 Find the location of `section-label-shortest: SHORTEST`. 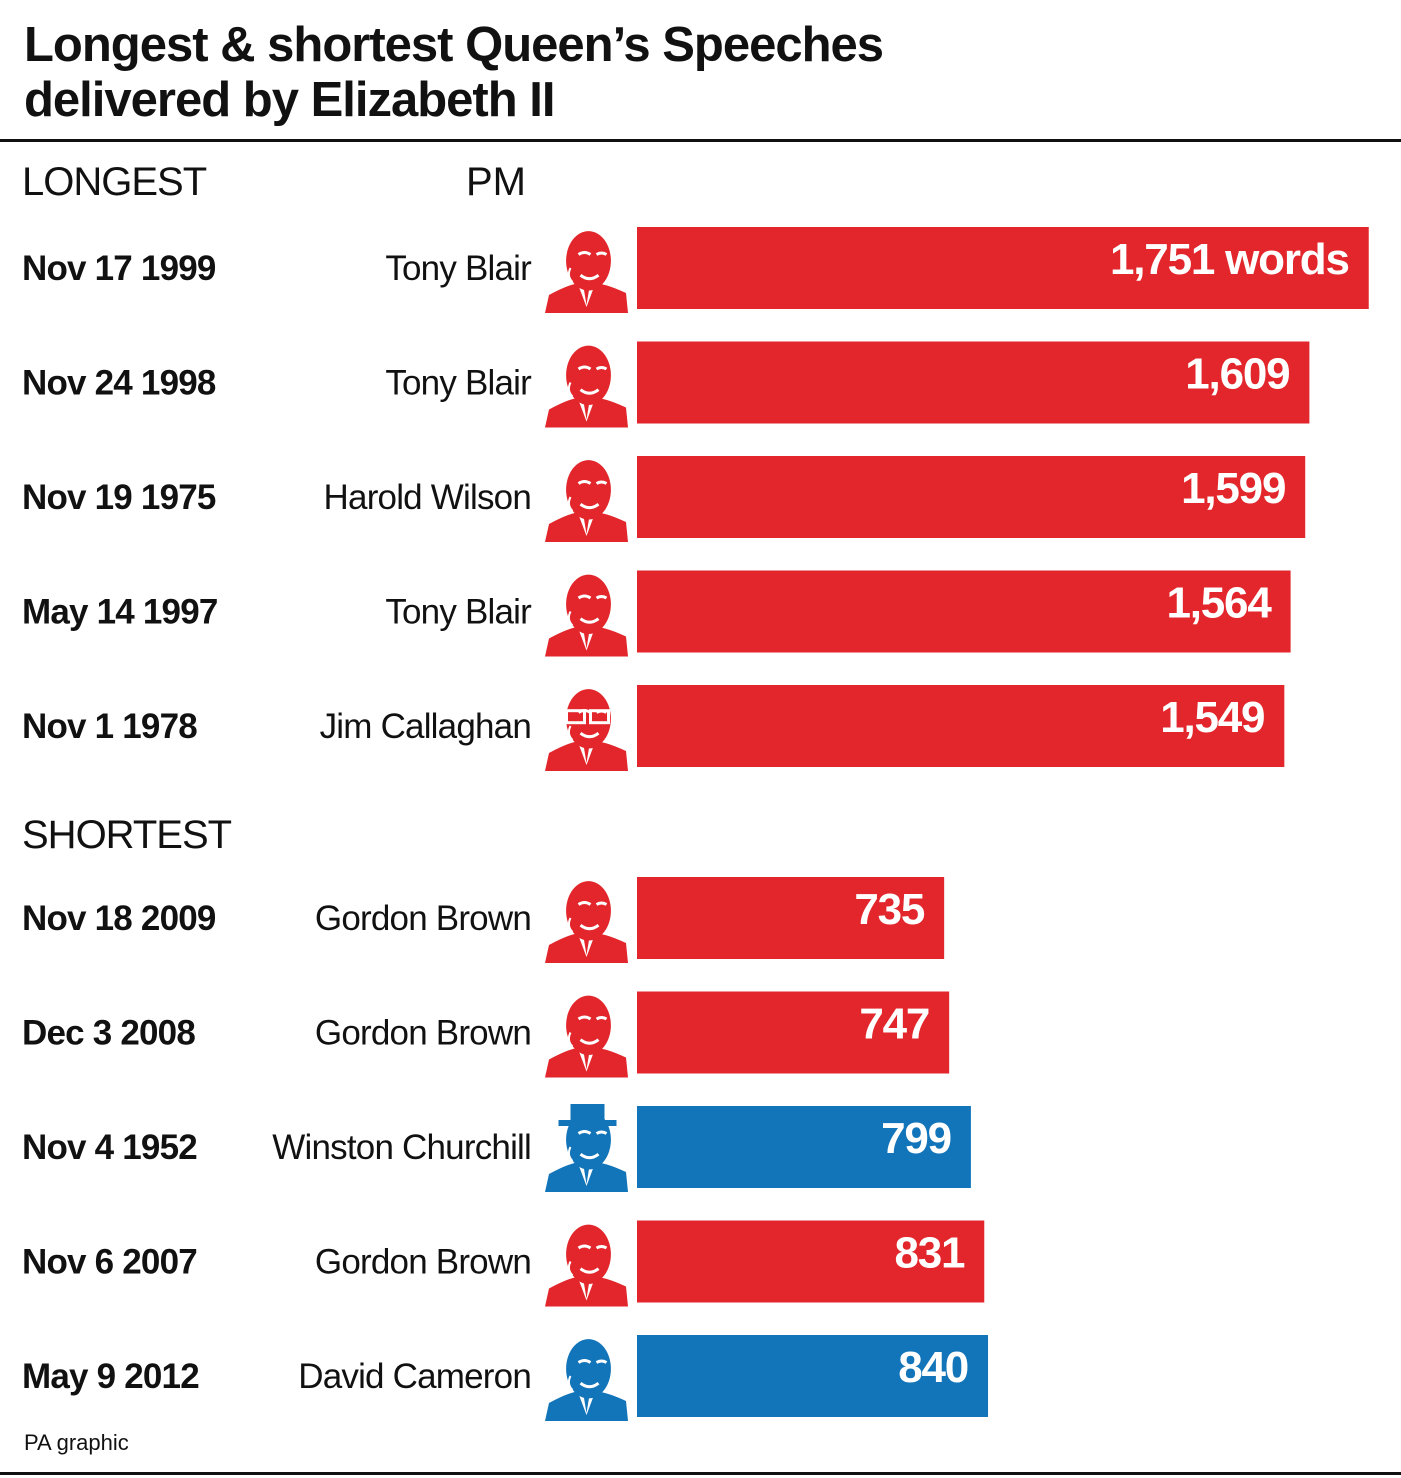

section-label-shortest: SHORTEST is located at coordinates (127, 835).